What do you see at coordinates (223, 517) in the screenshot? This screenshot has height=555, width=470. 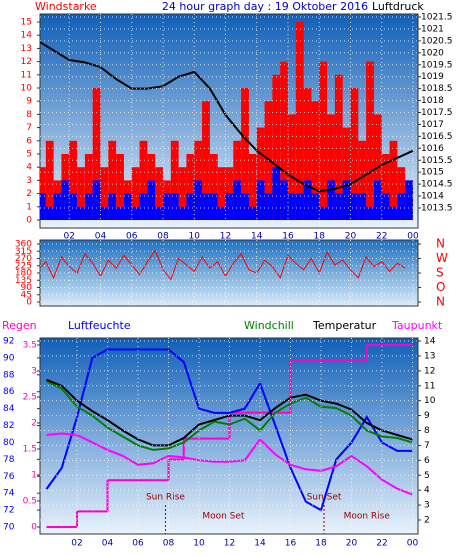 I see `annotation: Moon Set` at bounding box center [223, 517].